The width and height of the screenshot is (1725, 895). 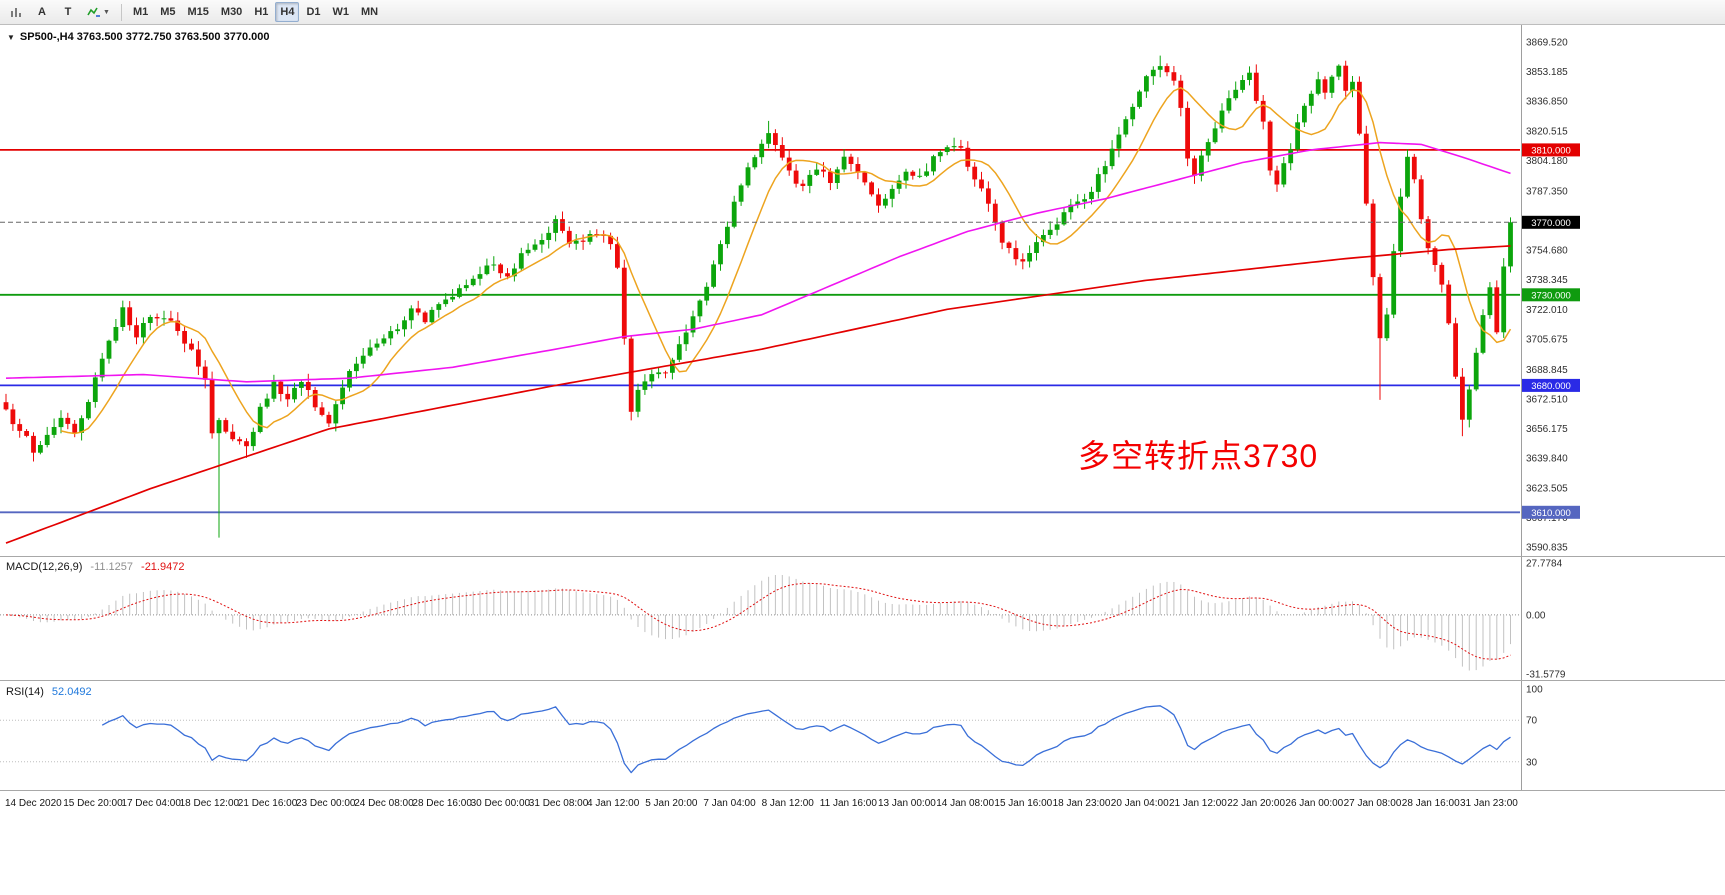 I want to click on svg-text: 3836.850, so click(x=1547, y=102).